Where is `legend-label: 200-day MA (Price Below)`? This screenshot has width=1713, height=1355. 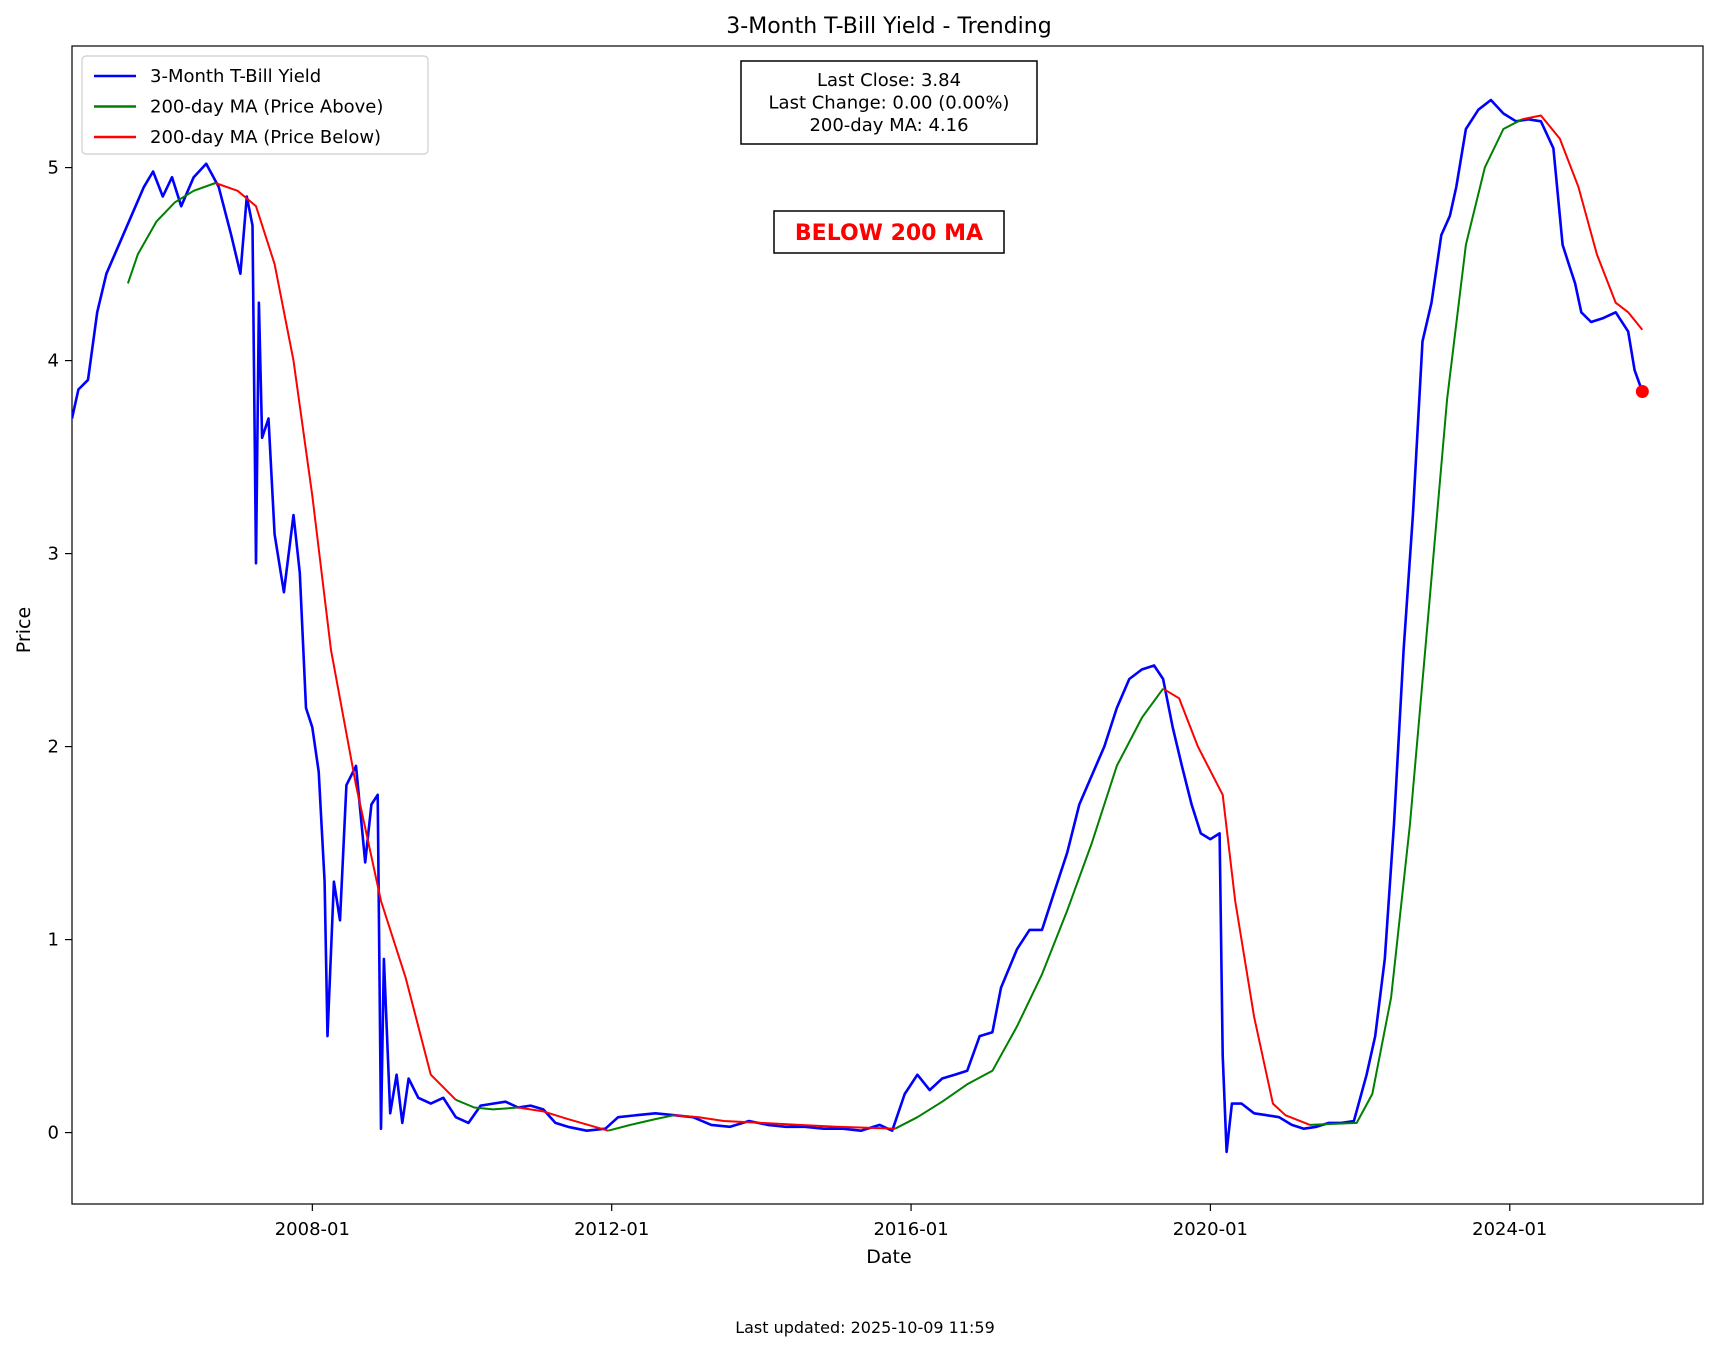 legend-label: 200-day MA (Price Below) is located at coordinates (265, 137).